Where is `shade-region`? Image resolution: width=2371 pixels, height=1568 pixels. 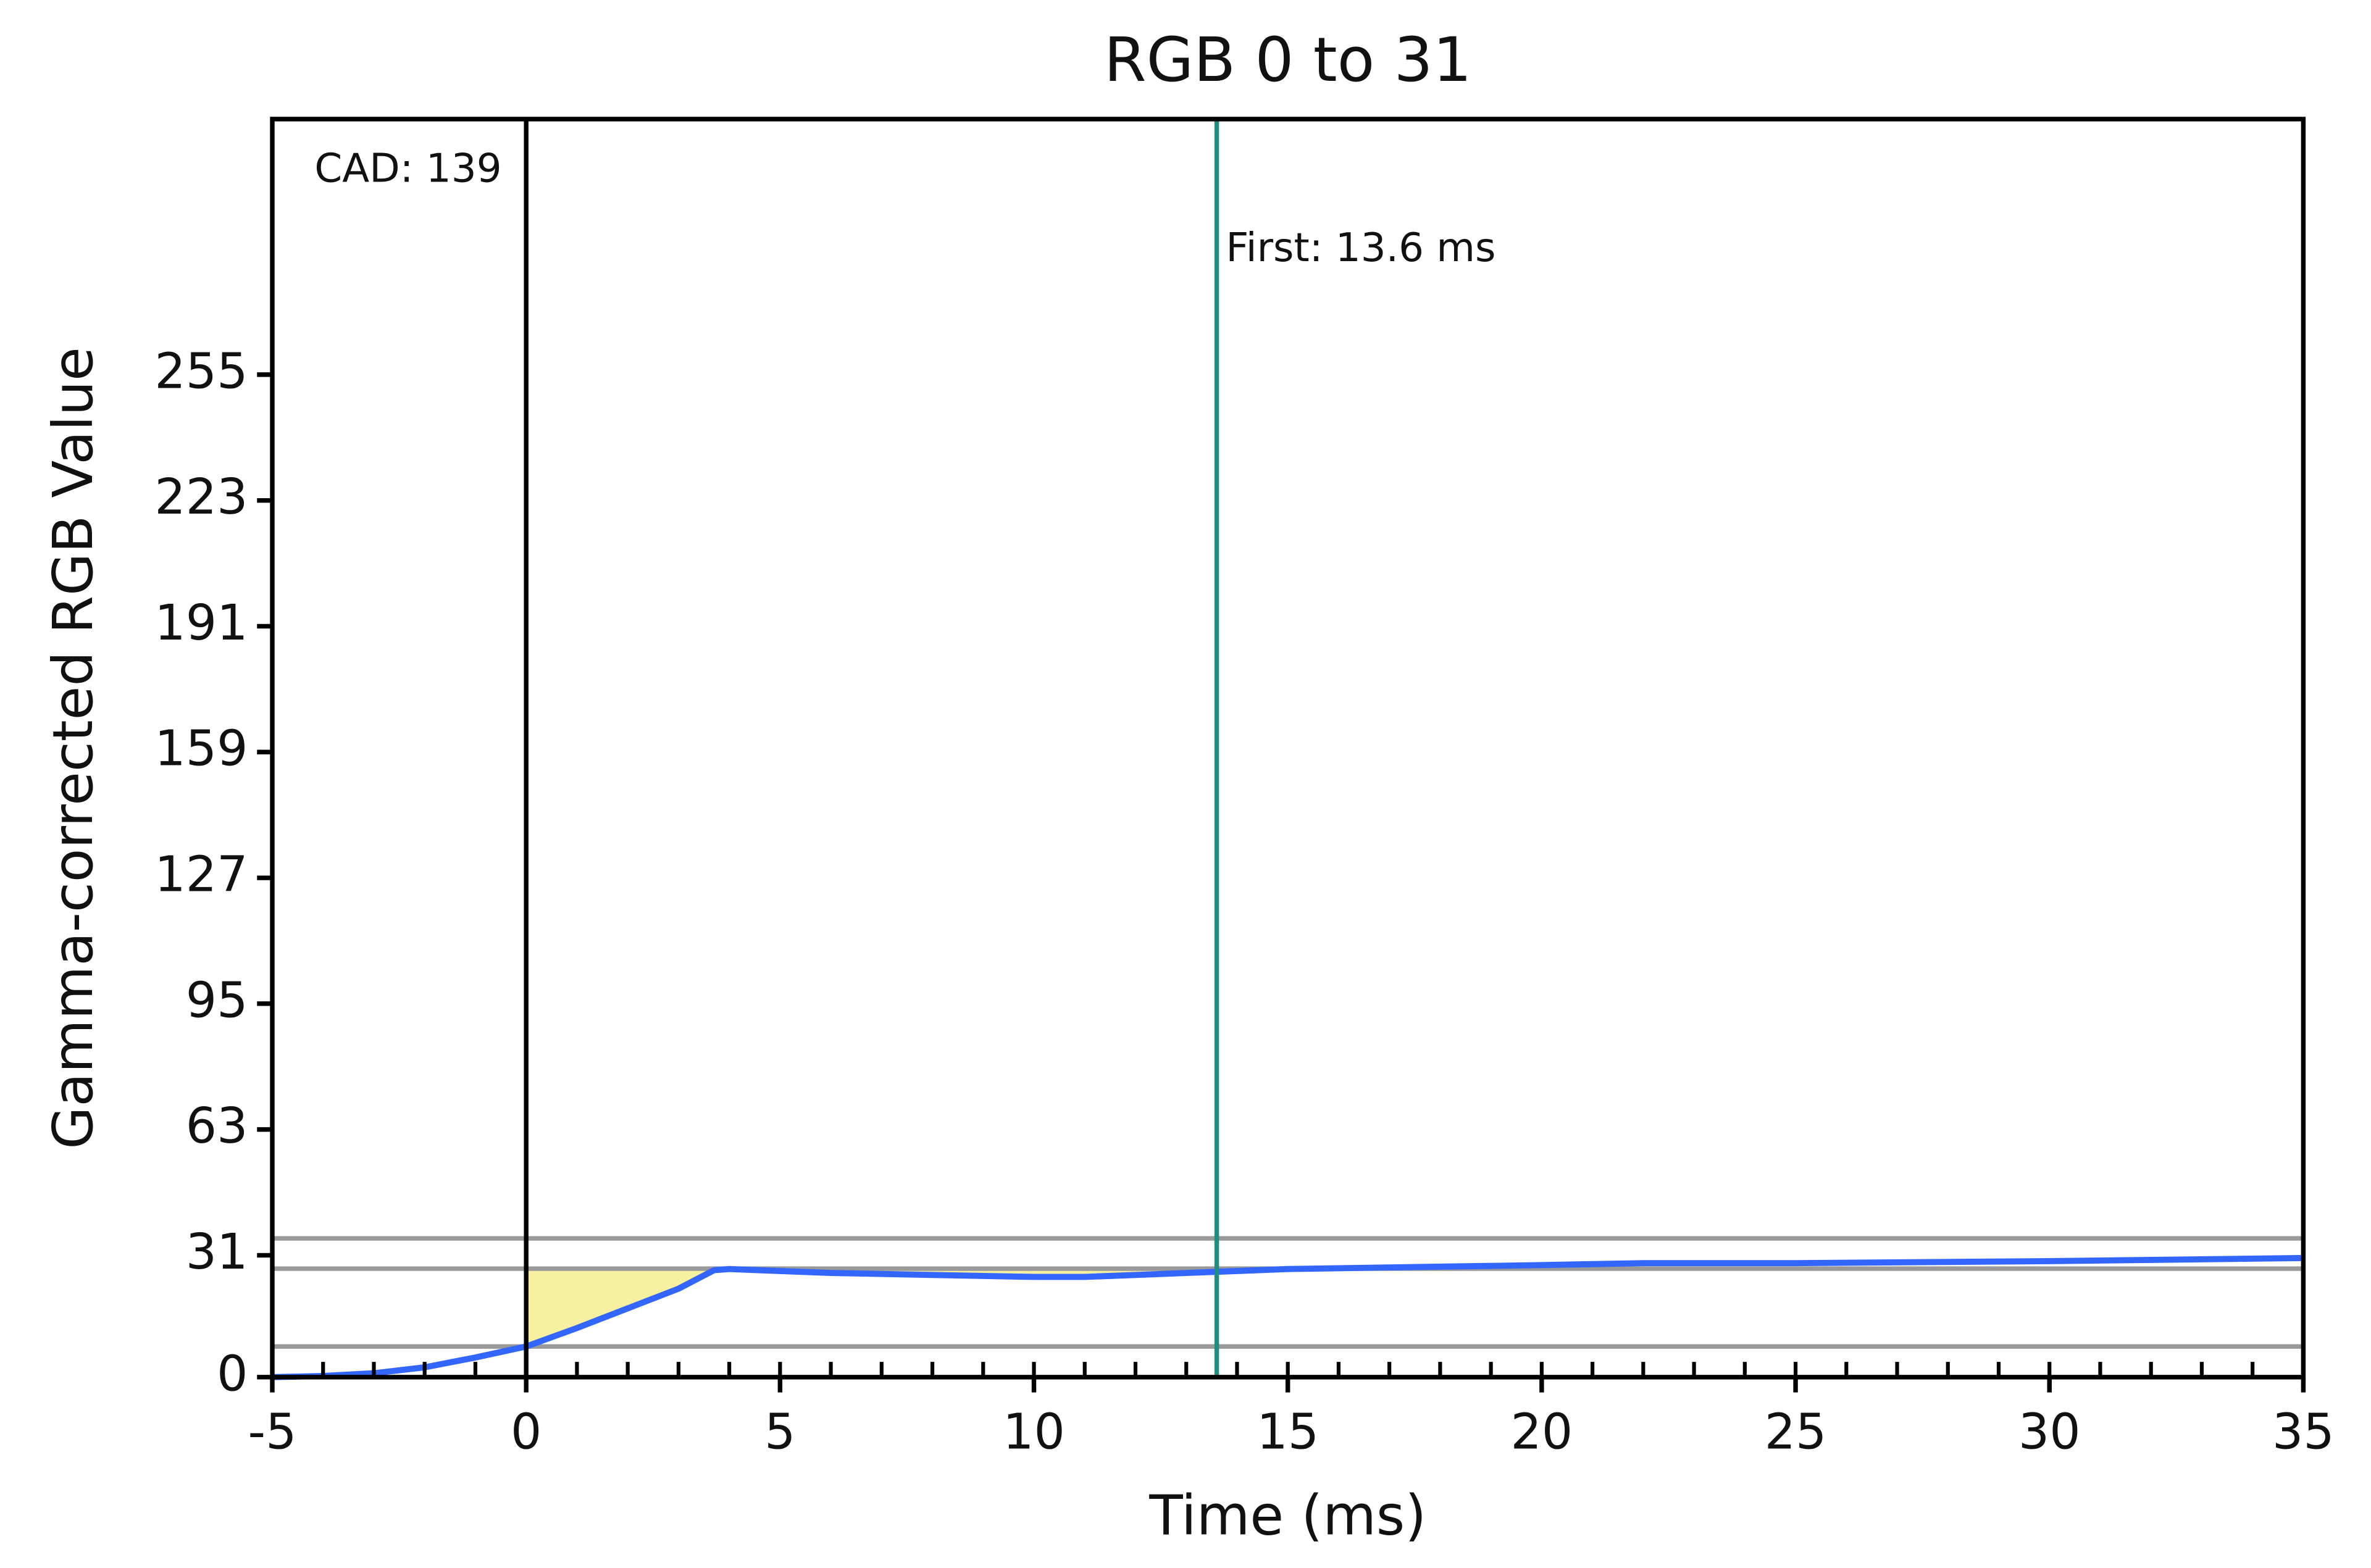 shade-region is located at coordinates (1034, 1308).